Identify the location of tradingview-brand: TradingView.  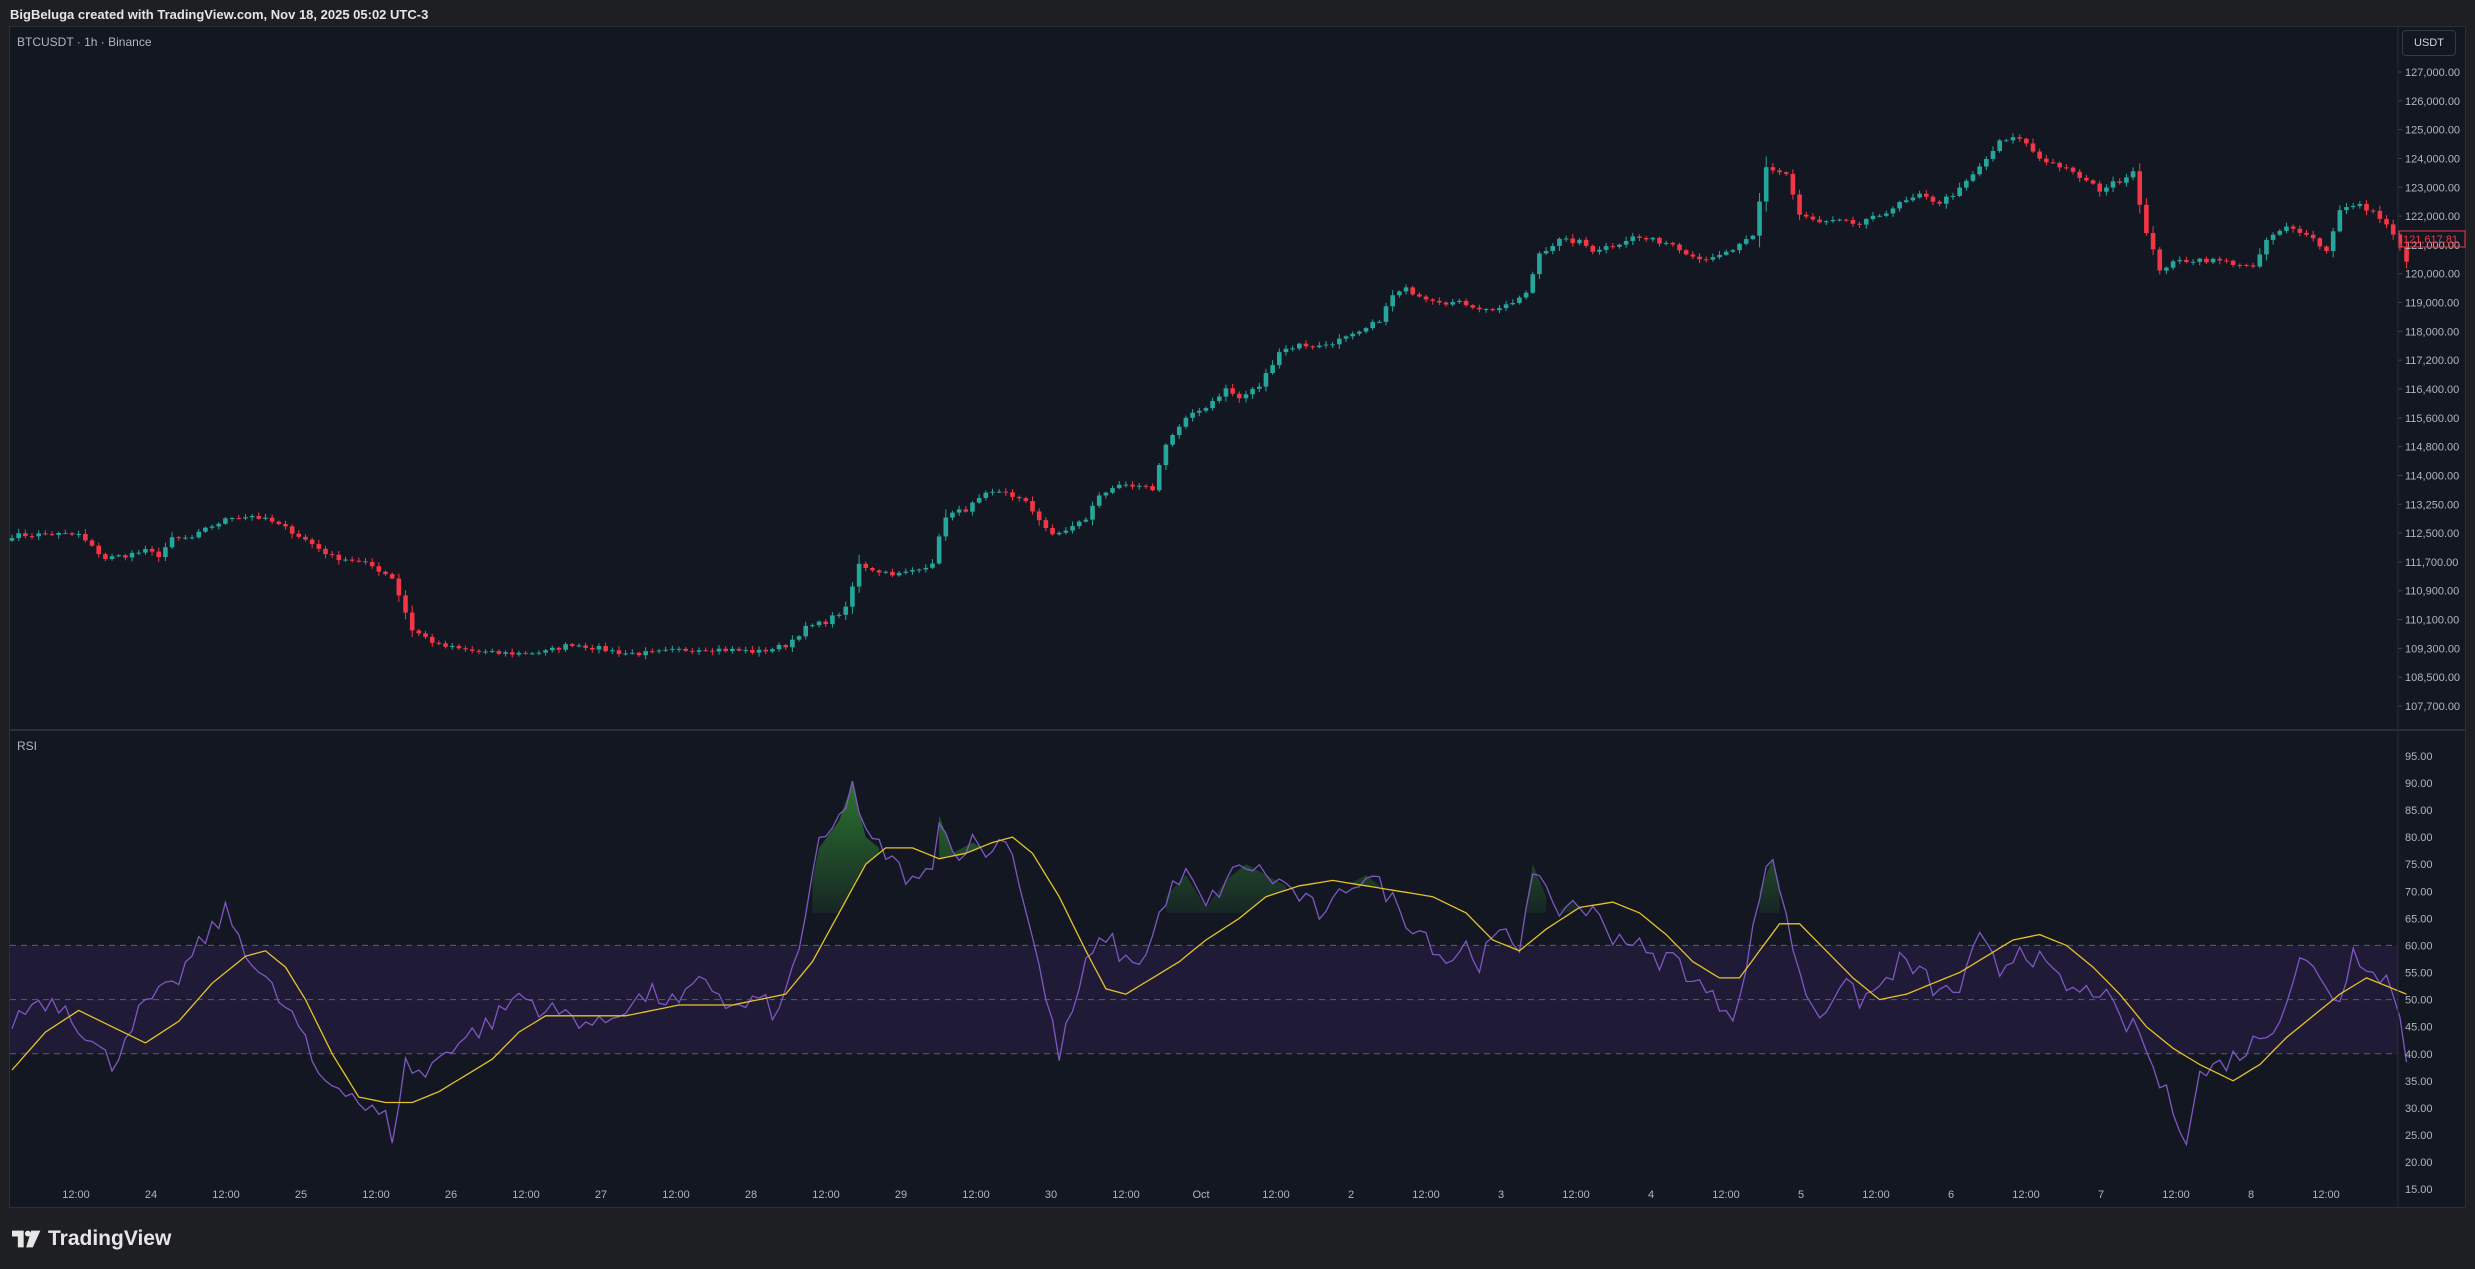
(91, 1239).